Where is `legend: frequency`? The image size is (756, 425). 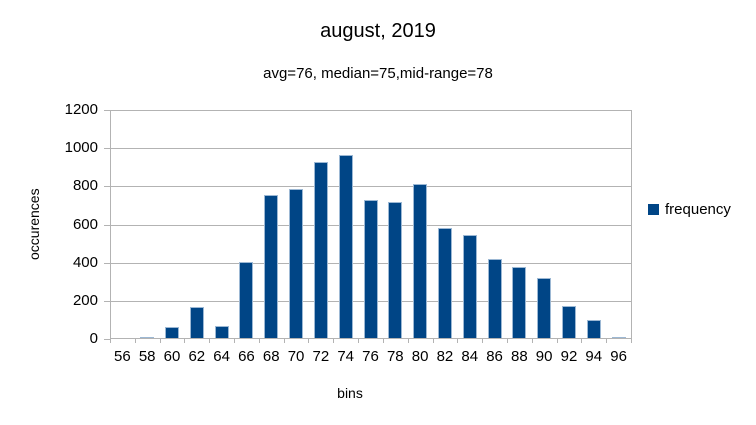 legend: frequency is located at coordinates (689, 209).